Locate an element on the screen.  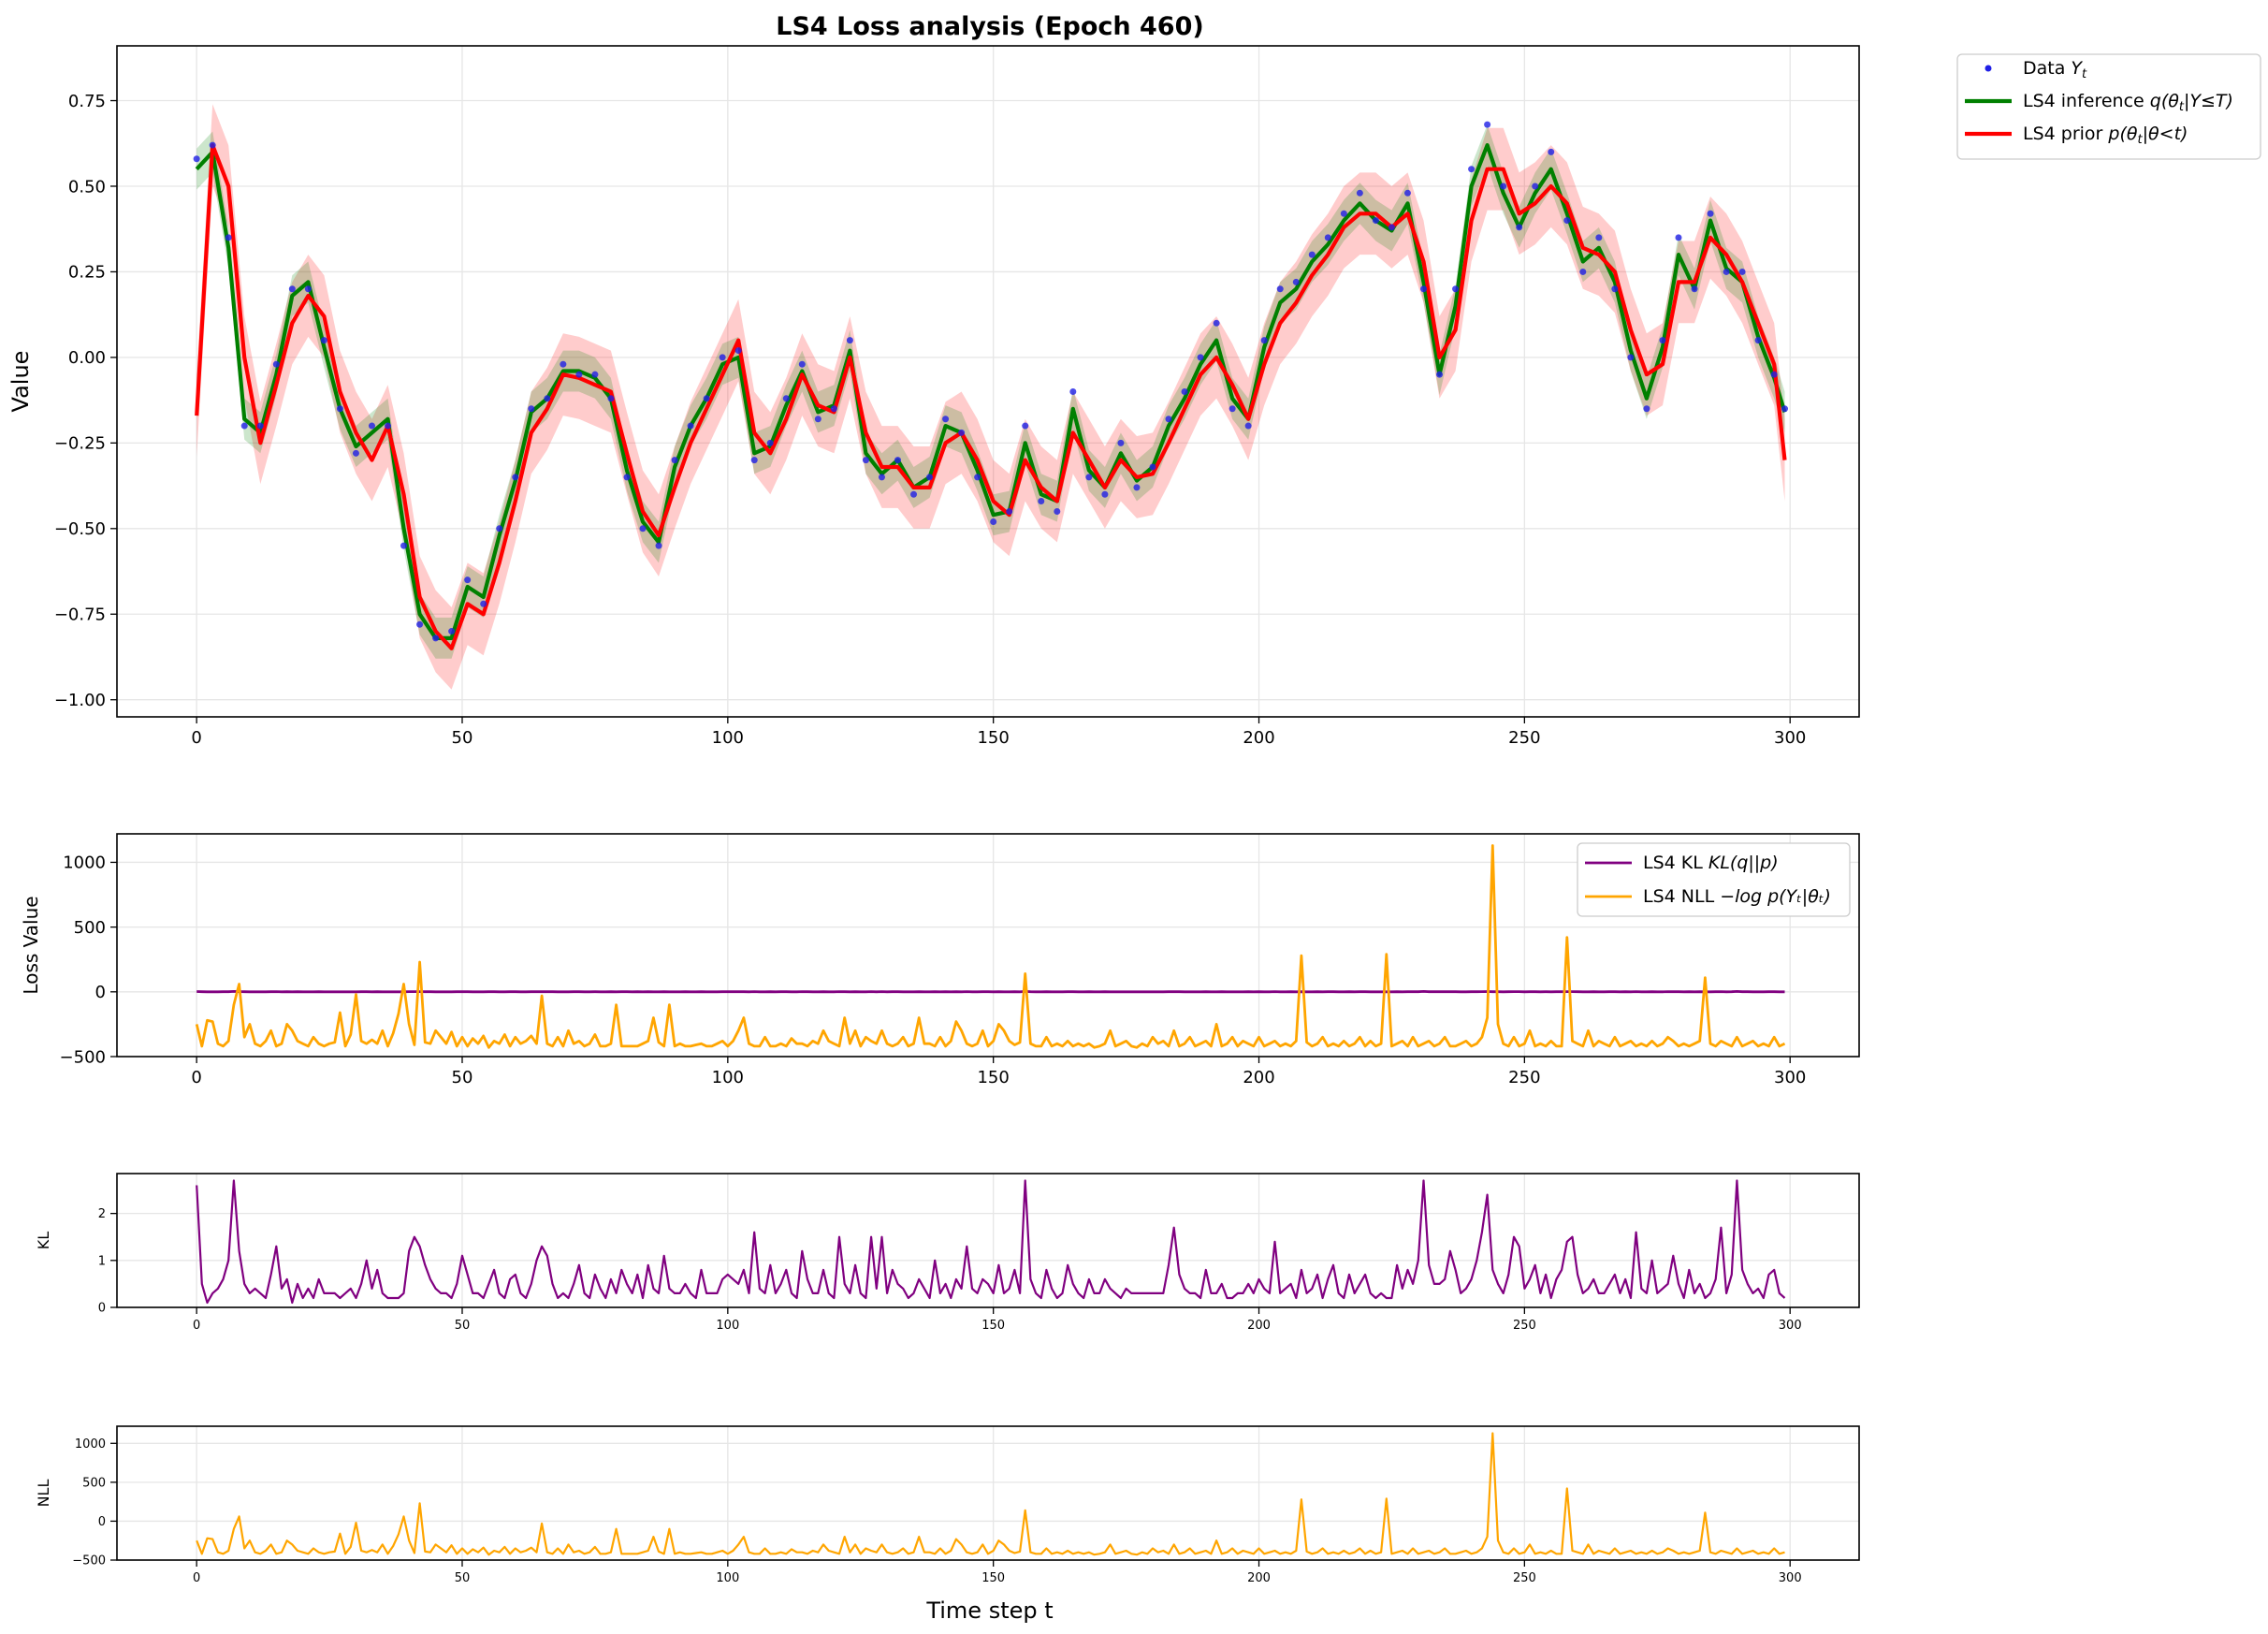
kl-line is located at coordinates (991, 1242).